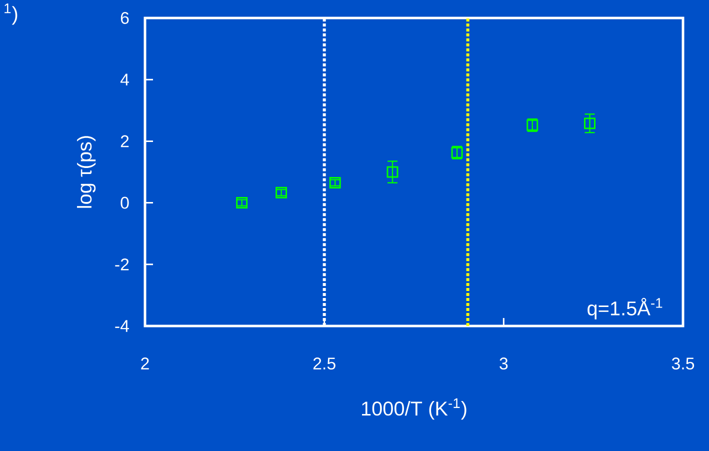 Image resolution: width=709 pixels, height=451 pixels. I want to click on y-tick-label: 6, so click(124, 18).